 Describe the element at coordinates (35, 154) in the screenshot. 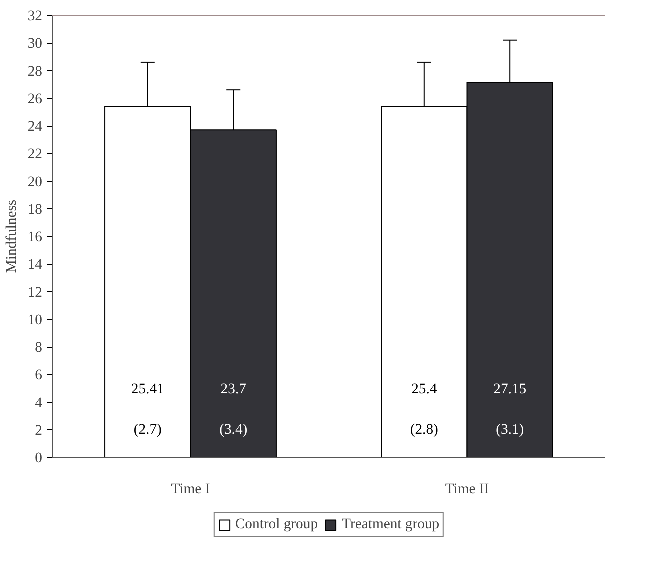

I see `y-tick-label: 22` at that location.